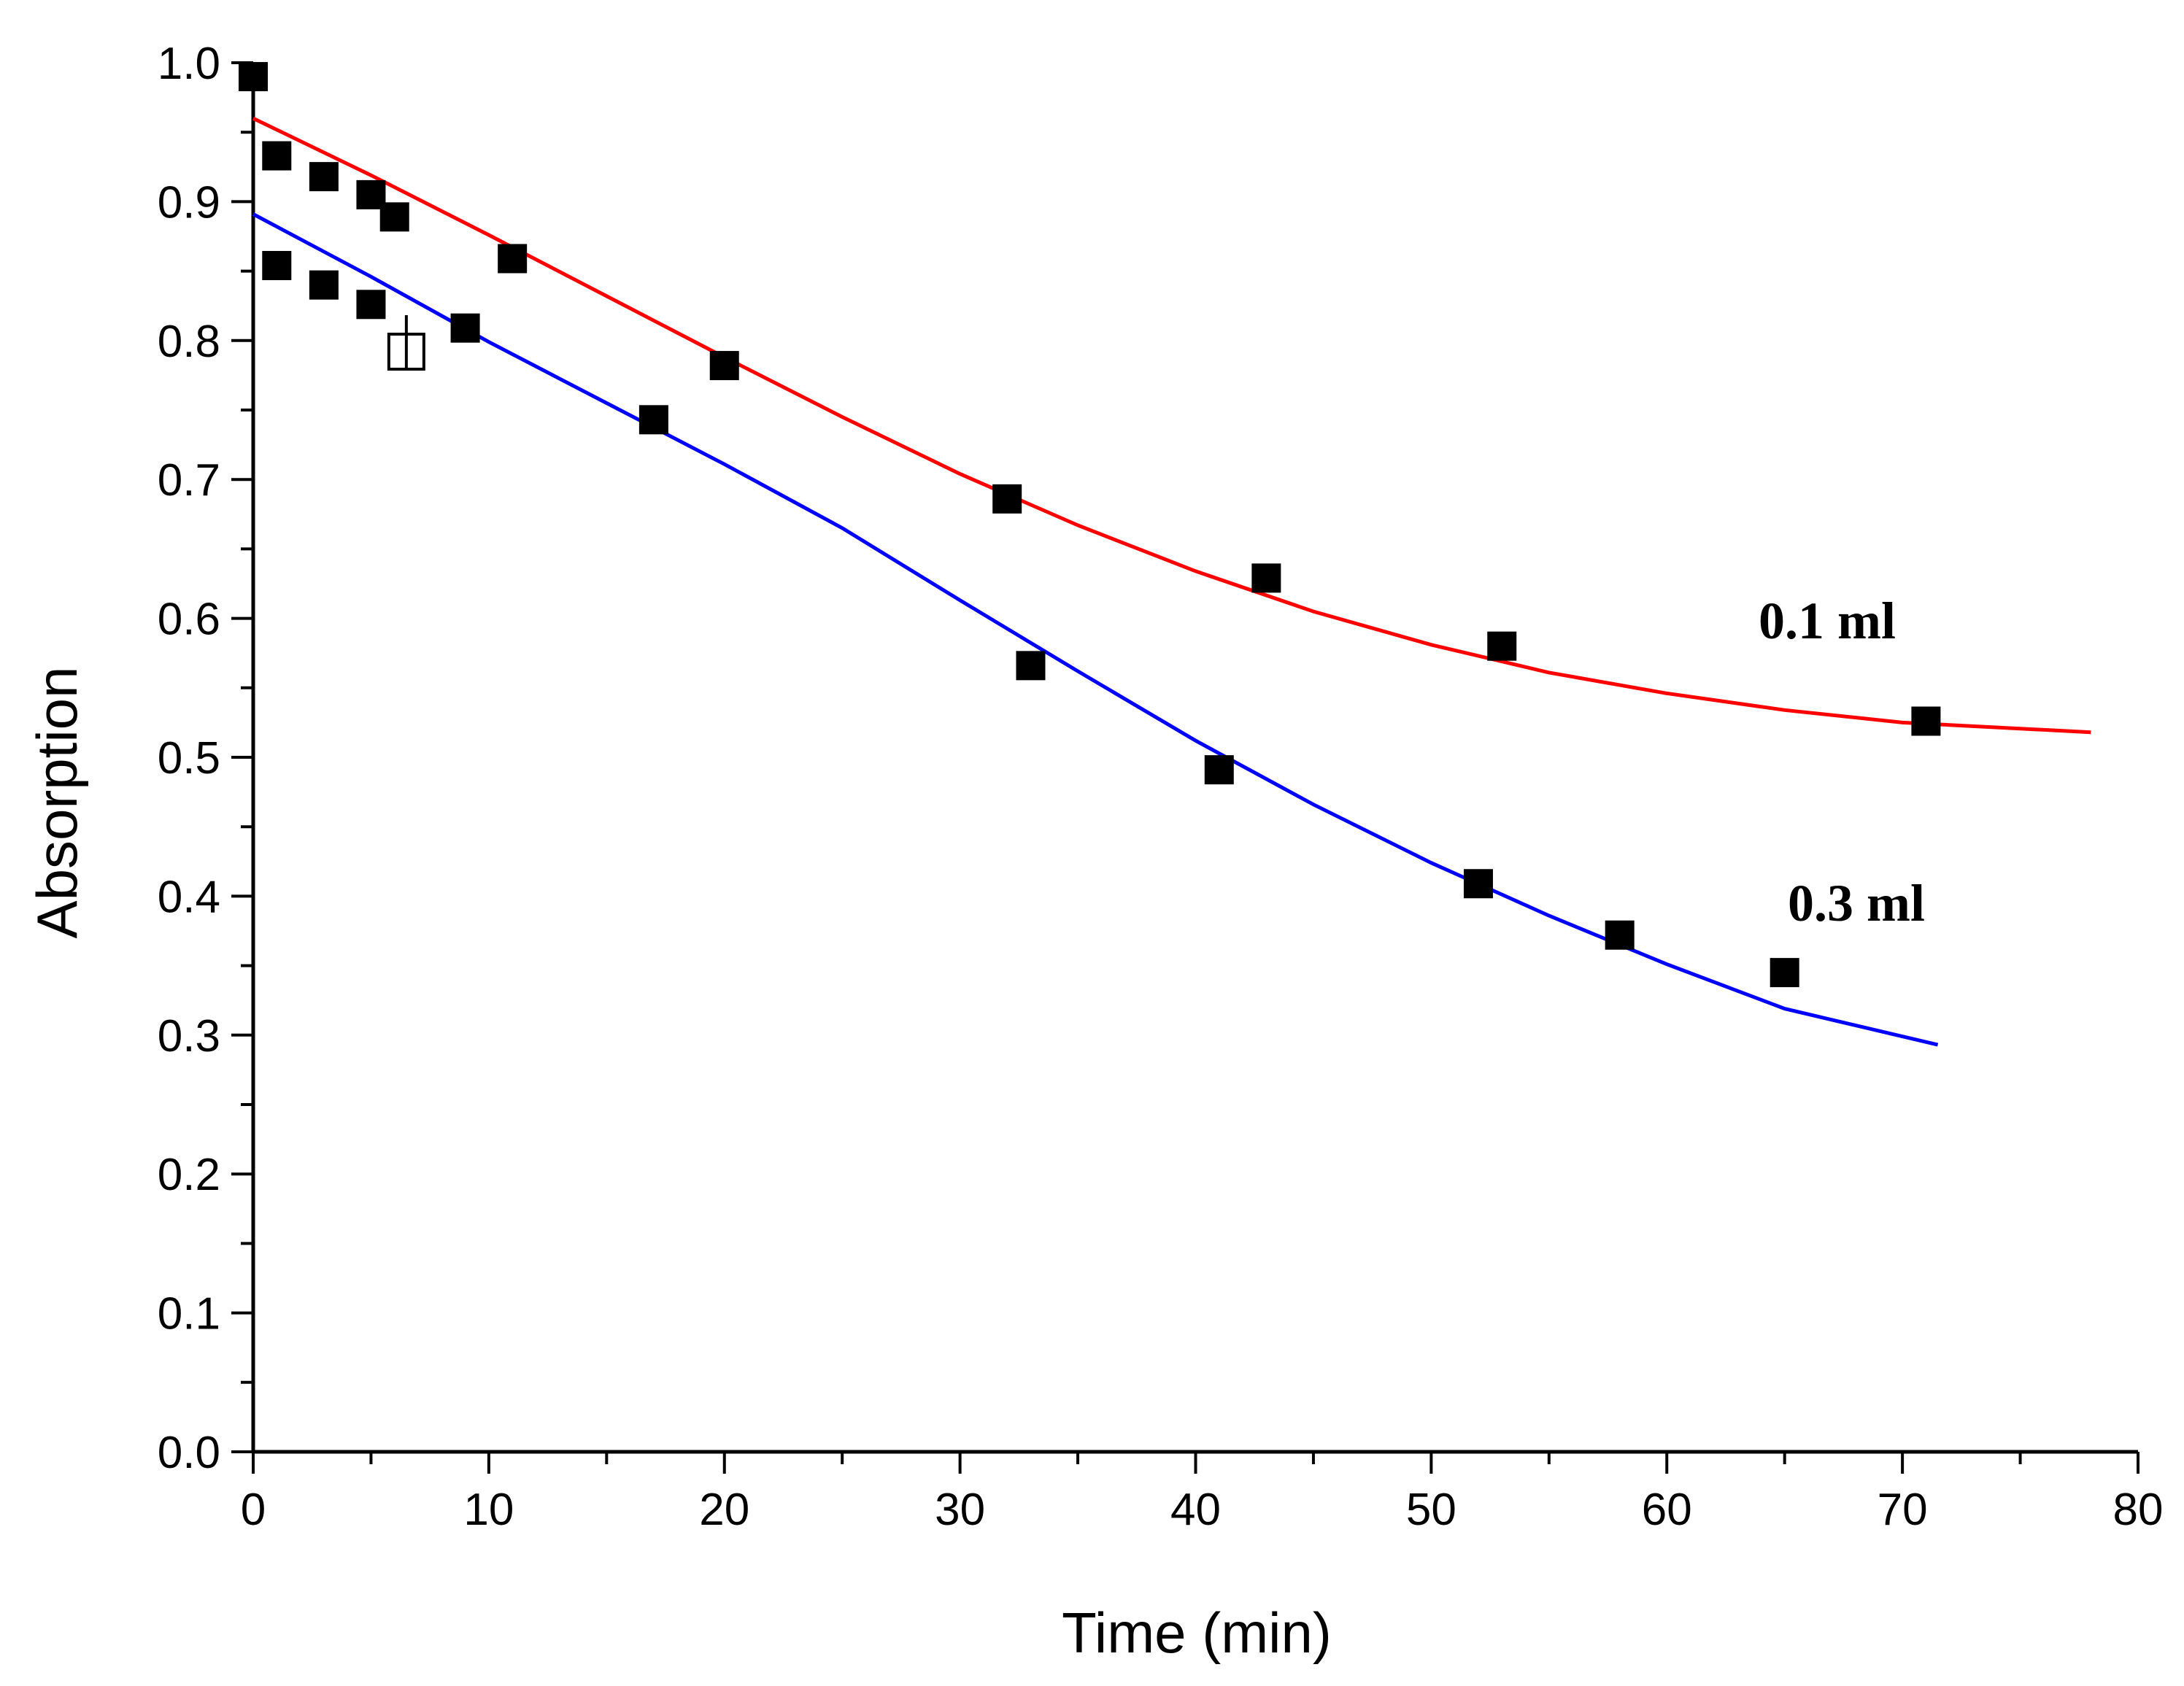 This screenshot has height=1686, width=2184. I want to click on x-tick-label: 10, so click(488, 1510).